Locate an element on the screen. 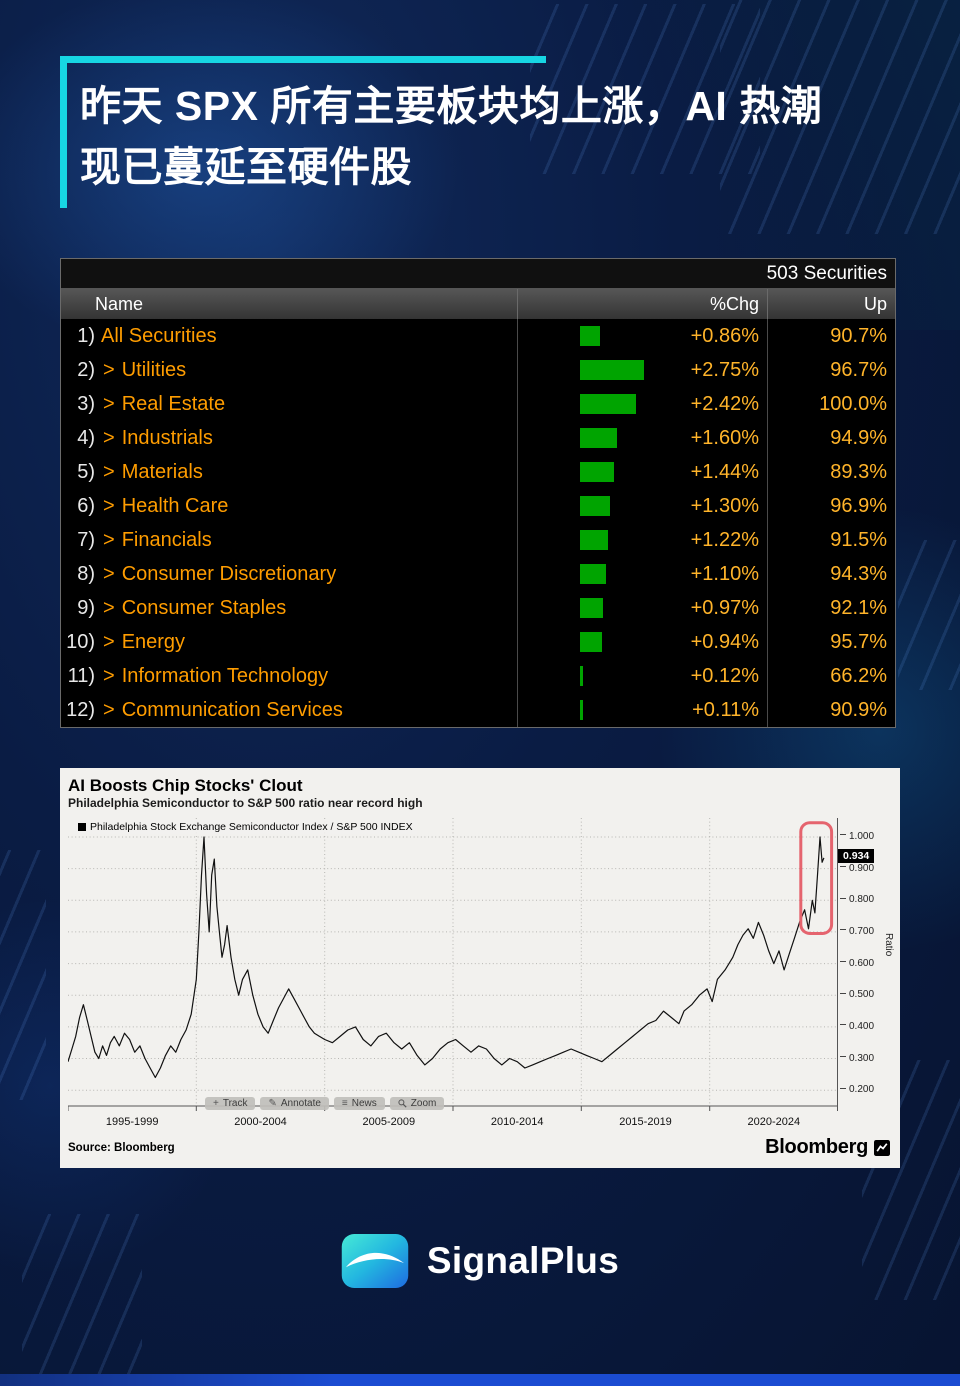 This screenshot has width=960, height=1386. up-percent-value: 66.2% is located at coordinates (831, 676).